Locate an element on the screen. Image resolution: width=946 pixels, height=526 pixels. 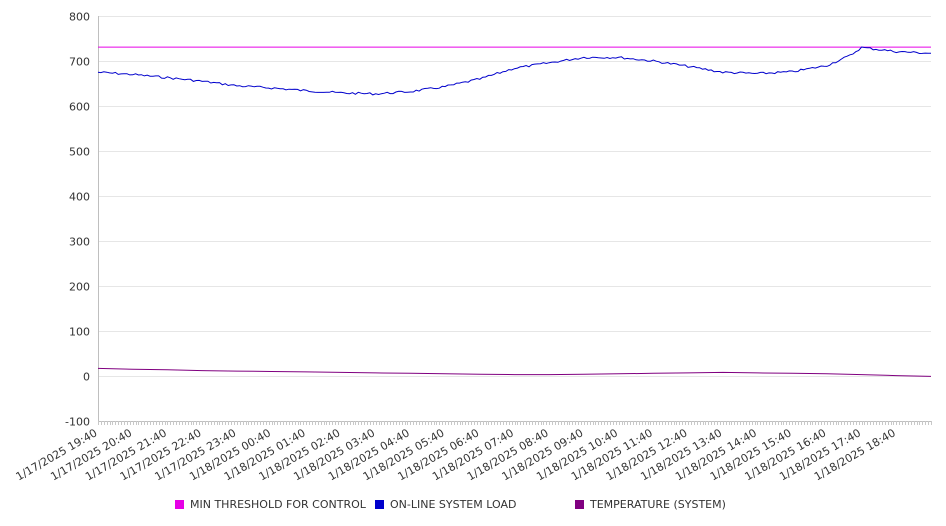
y-tick-label-7: 100 is located at coordinates (79, 332).